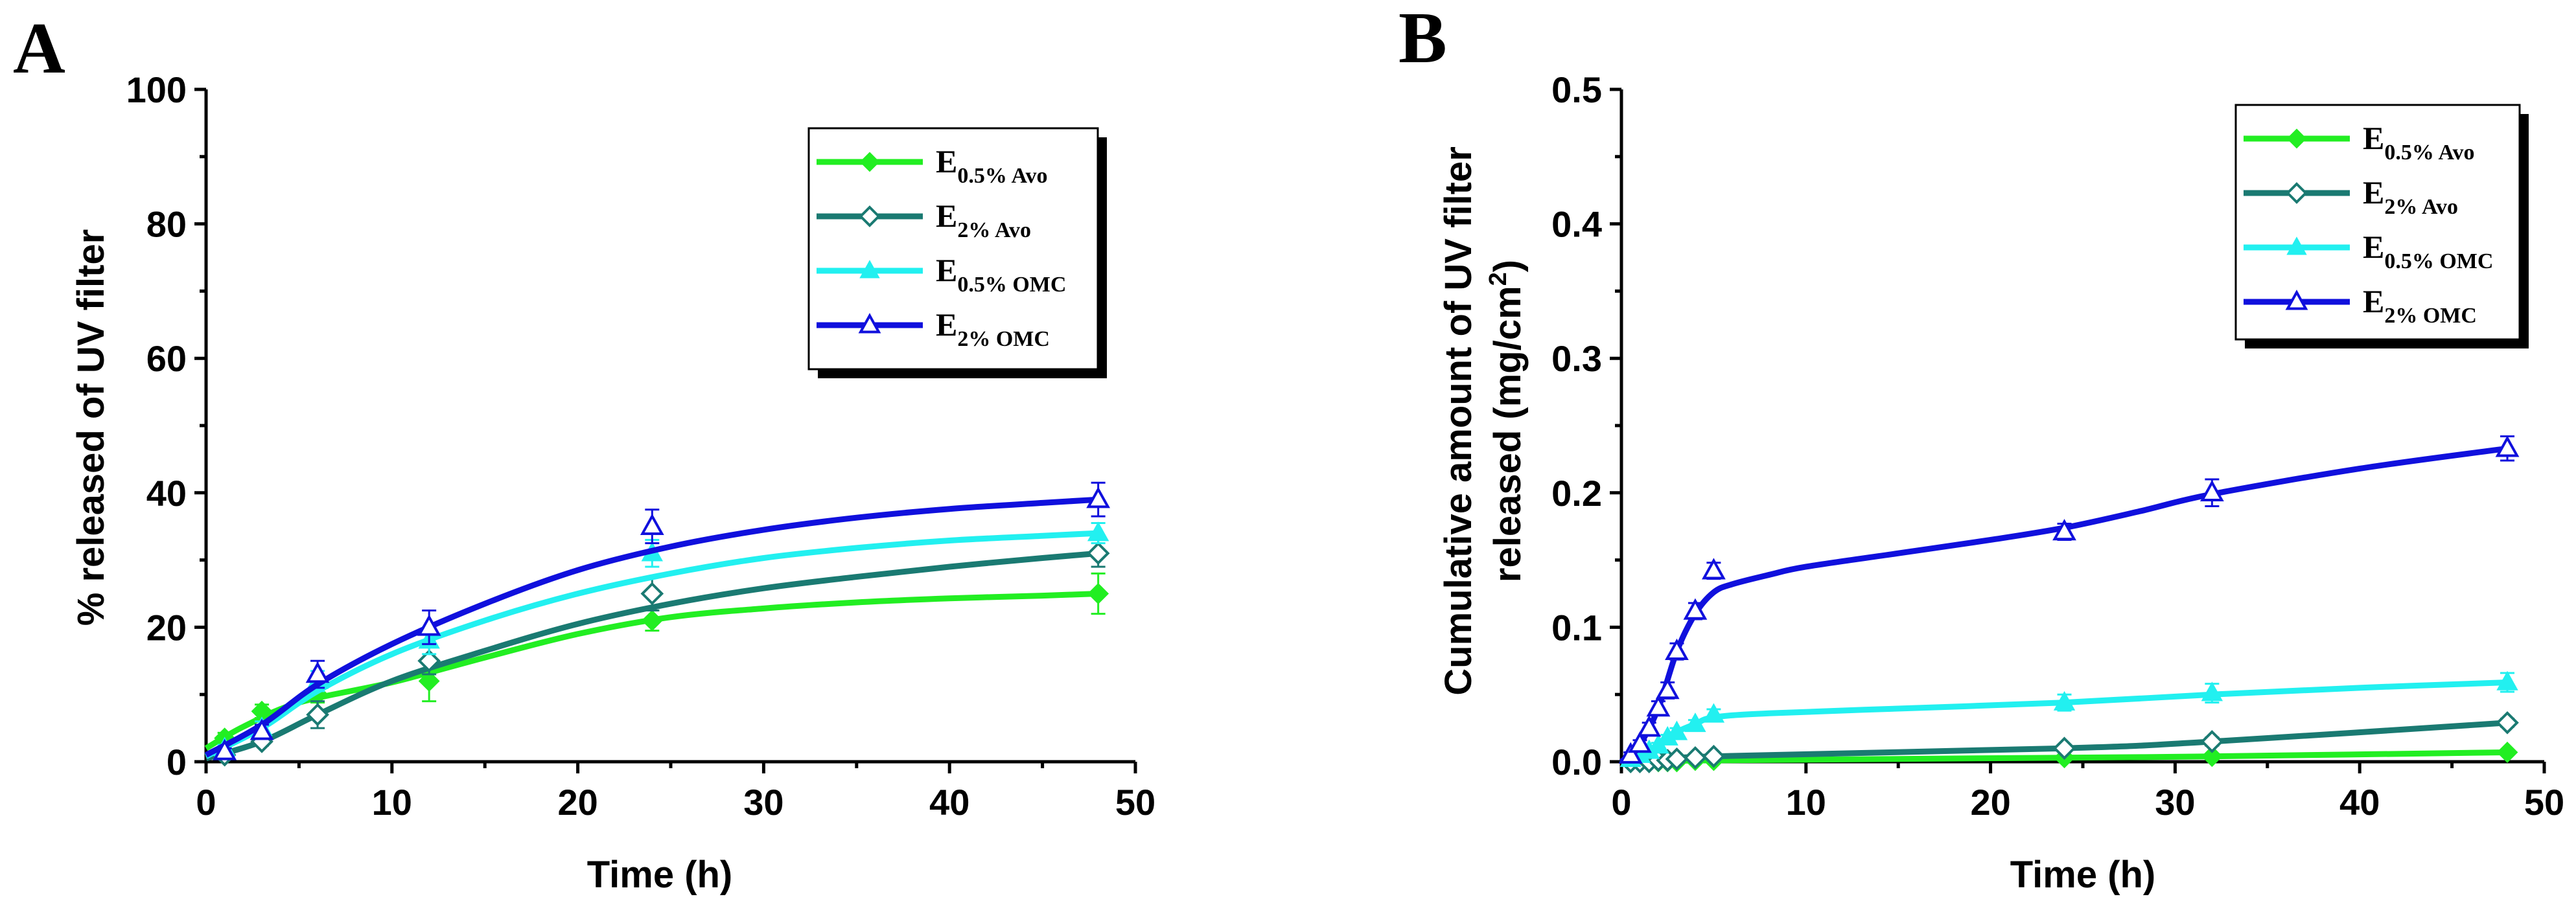 Image resolution: width=2576 pixels, height=912 pixels. What do you see at coordinates (167, 224) in the screenshot?
I see `y-tick-label-a: 80` at bounding box center [167, 224].